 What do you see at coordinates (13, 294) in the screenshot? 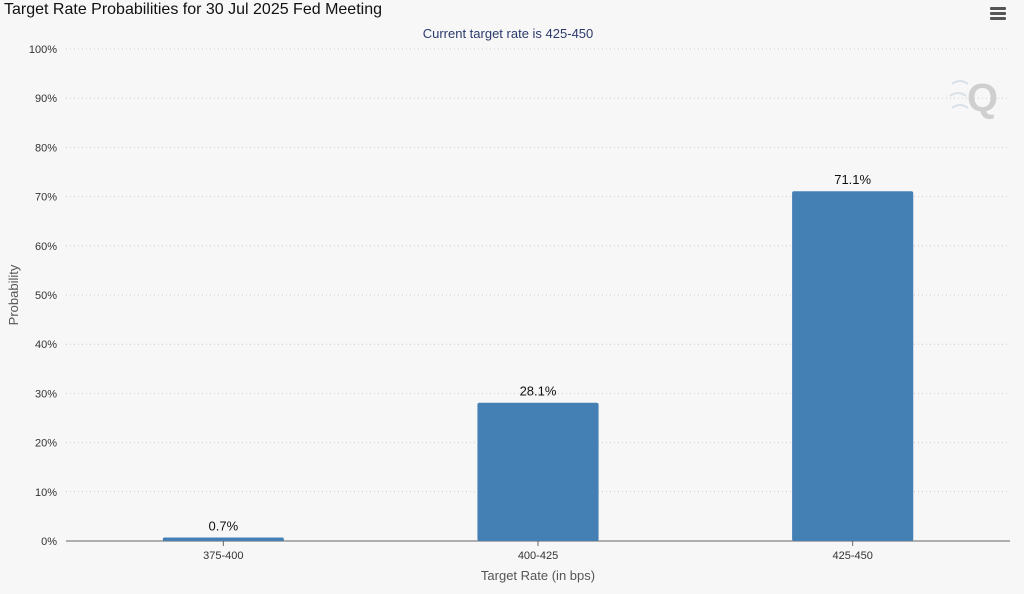
I see `y-axis-title: Probability` at bounding box center [13, 294].